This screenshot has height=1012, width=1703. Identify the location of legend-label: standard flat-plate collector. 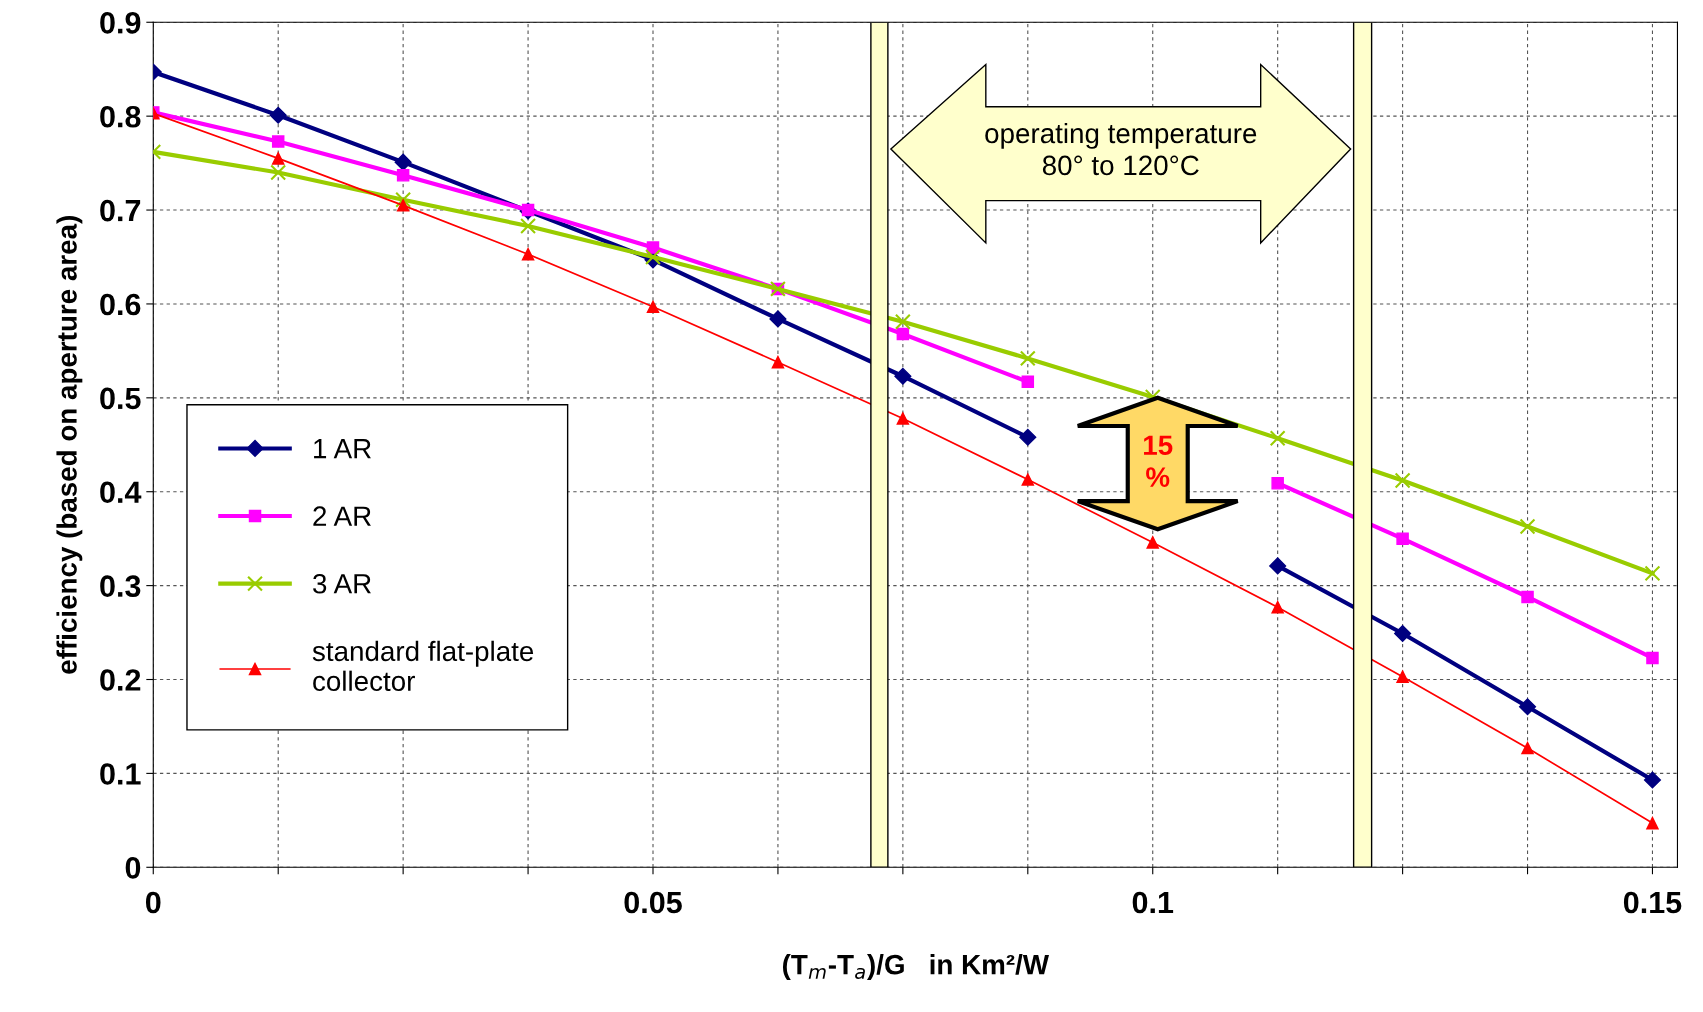
(423, 666).